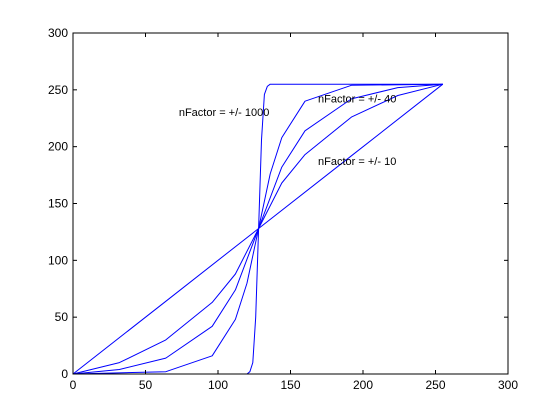 This screenshot has width=560, height=420. I want to click on x-tick-label: 50, so click(146, 385).